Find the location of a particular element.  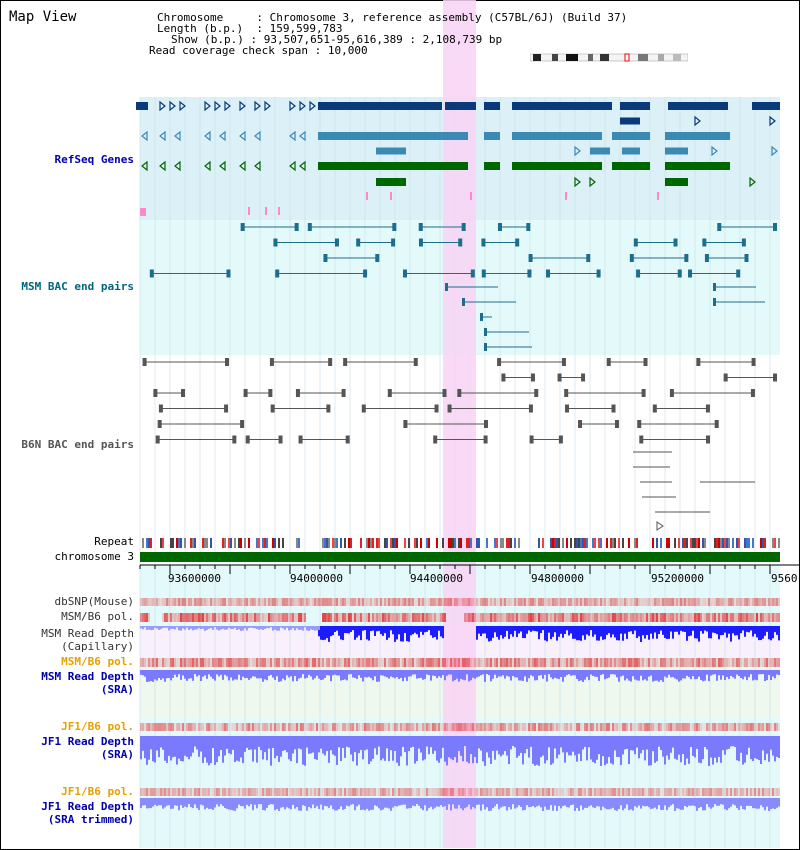

chromosome-ideogram is located at coordinates (609, 57).